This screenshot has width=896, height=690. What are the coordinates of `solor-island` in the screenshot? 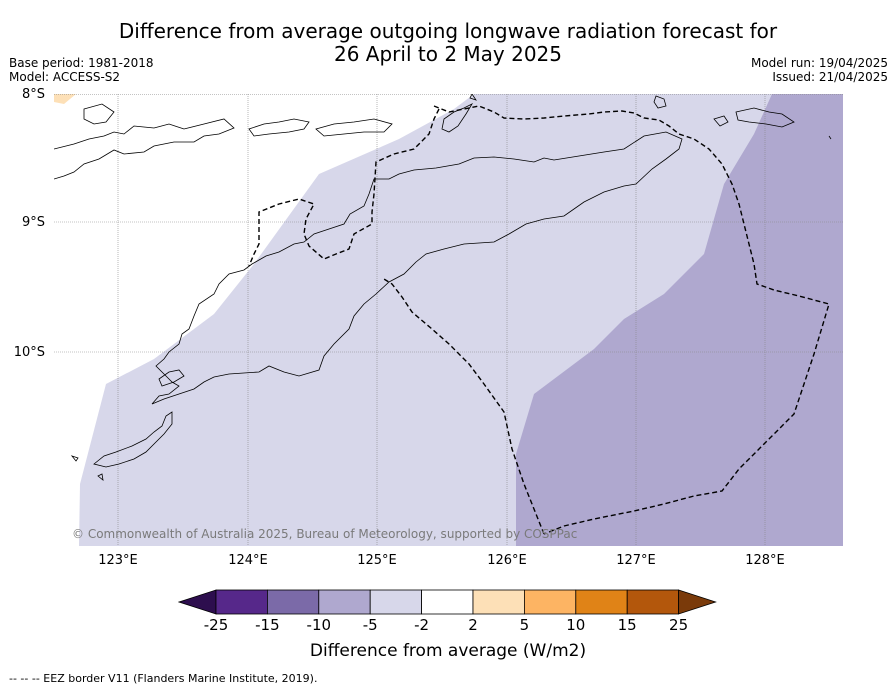 It's located at (279, 127).